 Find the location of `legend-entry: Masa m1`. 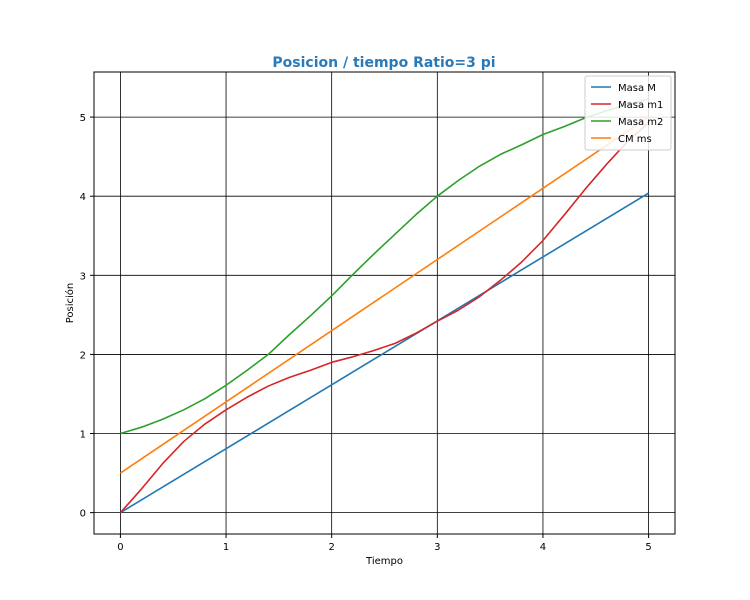

legend-entry: Masa m1 is located at coordinates (640, 105).